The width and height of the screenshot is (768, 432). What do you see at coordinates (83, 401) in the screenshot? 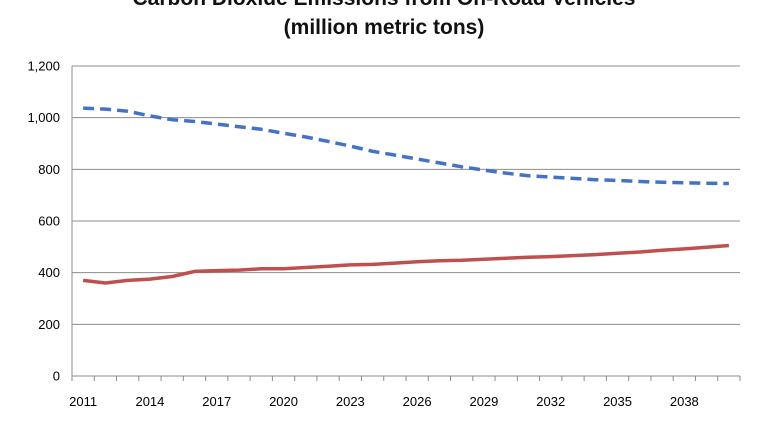
I see `x-tick-label-2011: 2011` at bounding box center [83, 401].